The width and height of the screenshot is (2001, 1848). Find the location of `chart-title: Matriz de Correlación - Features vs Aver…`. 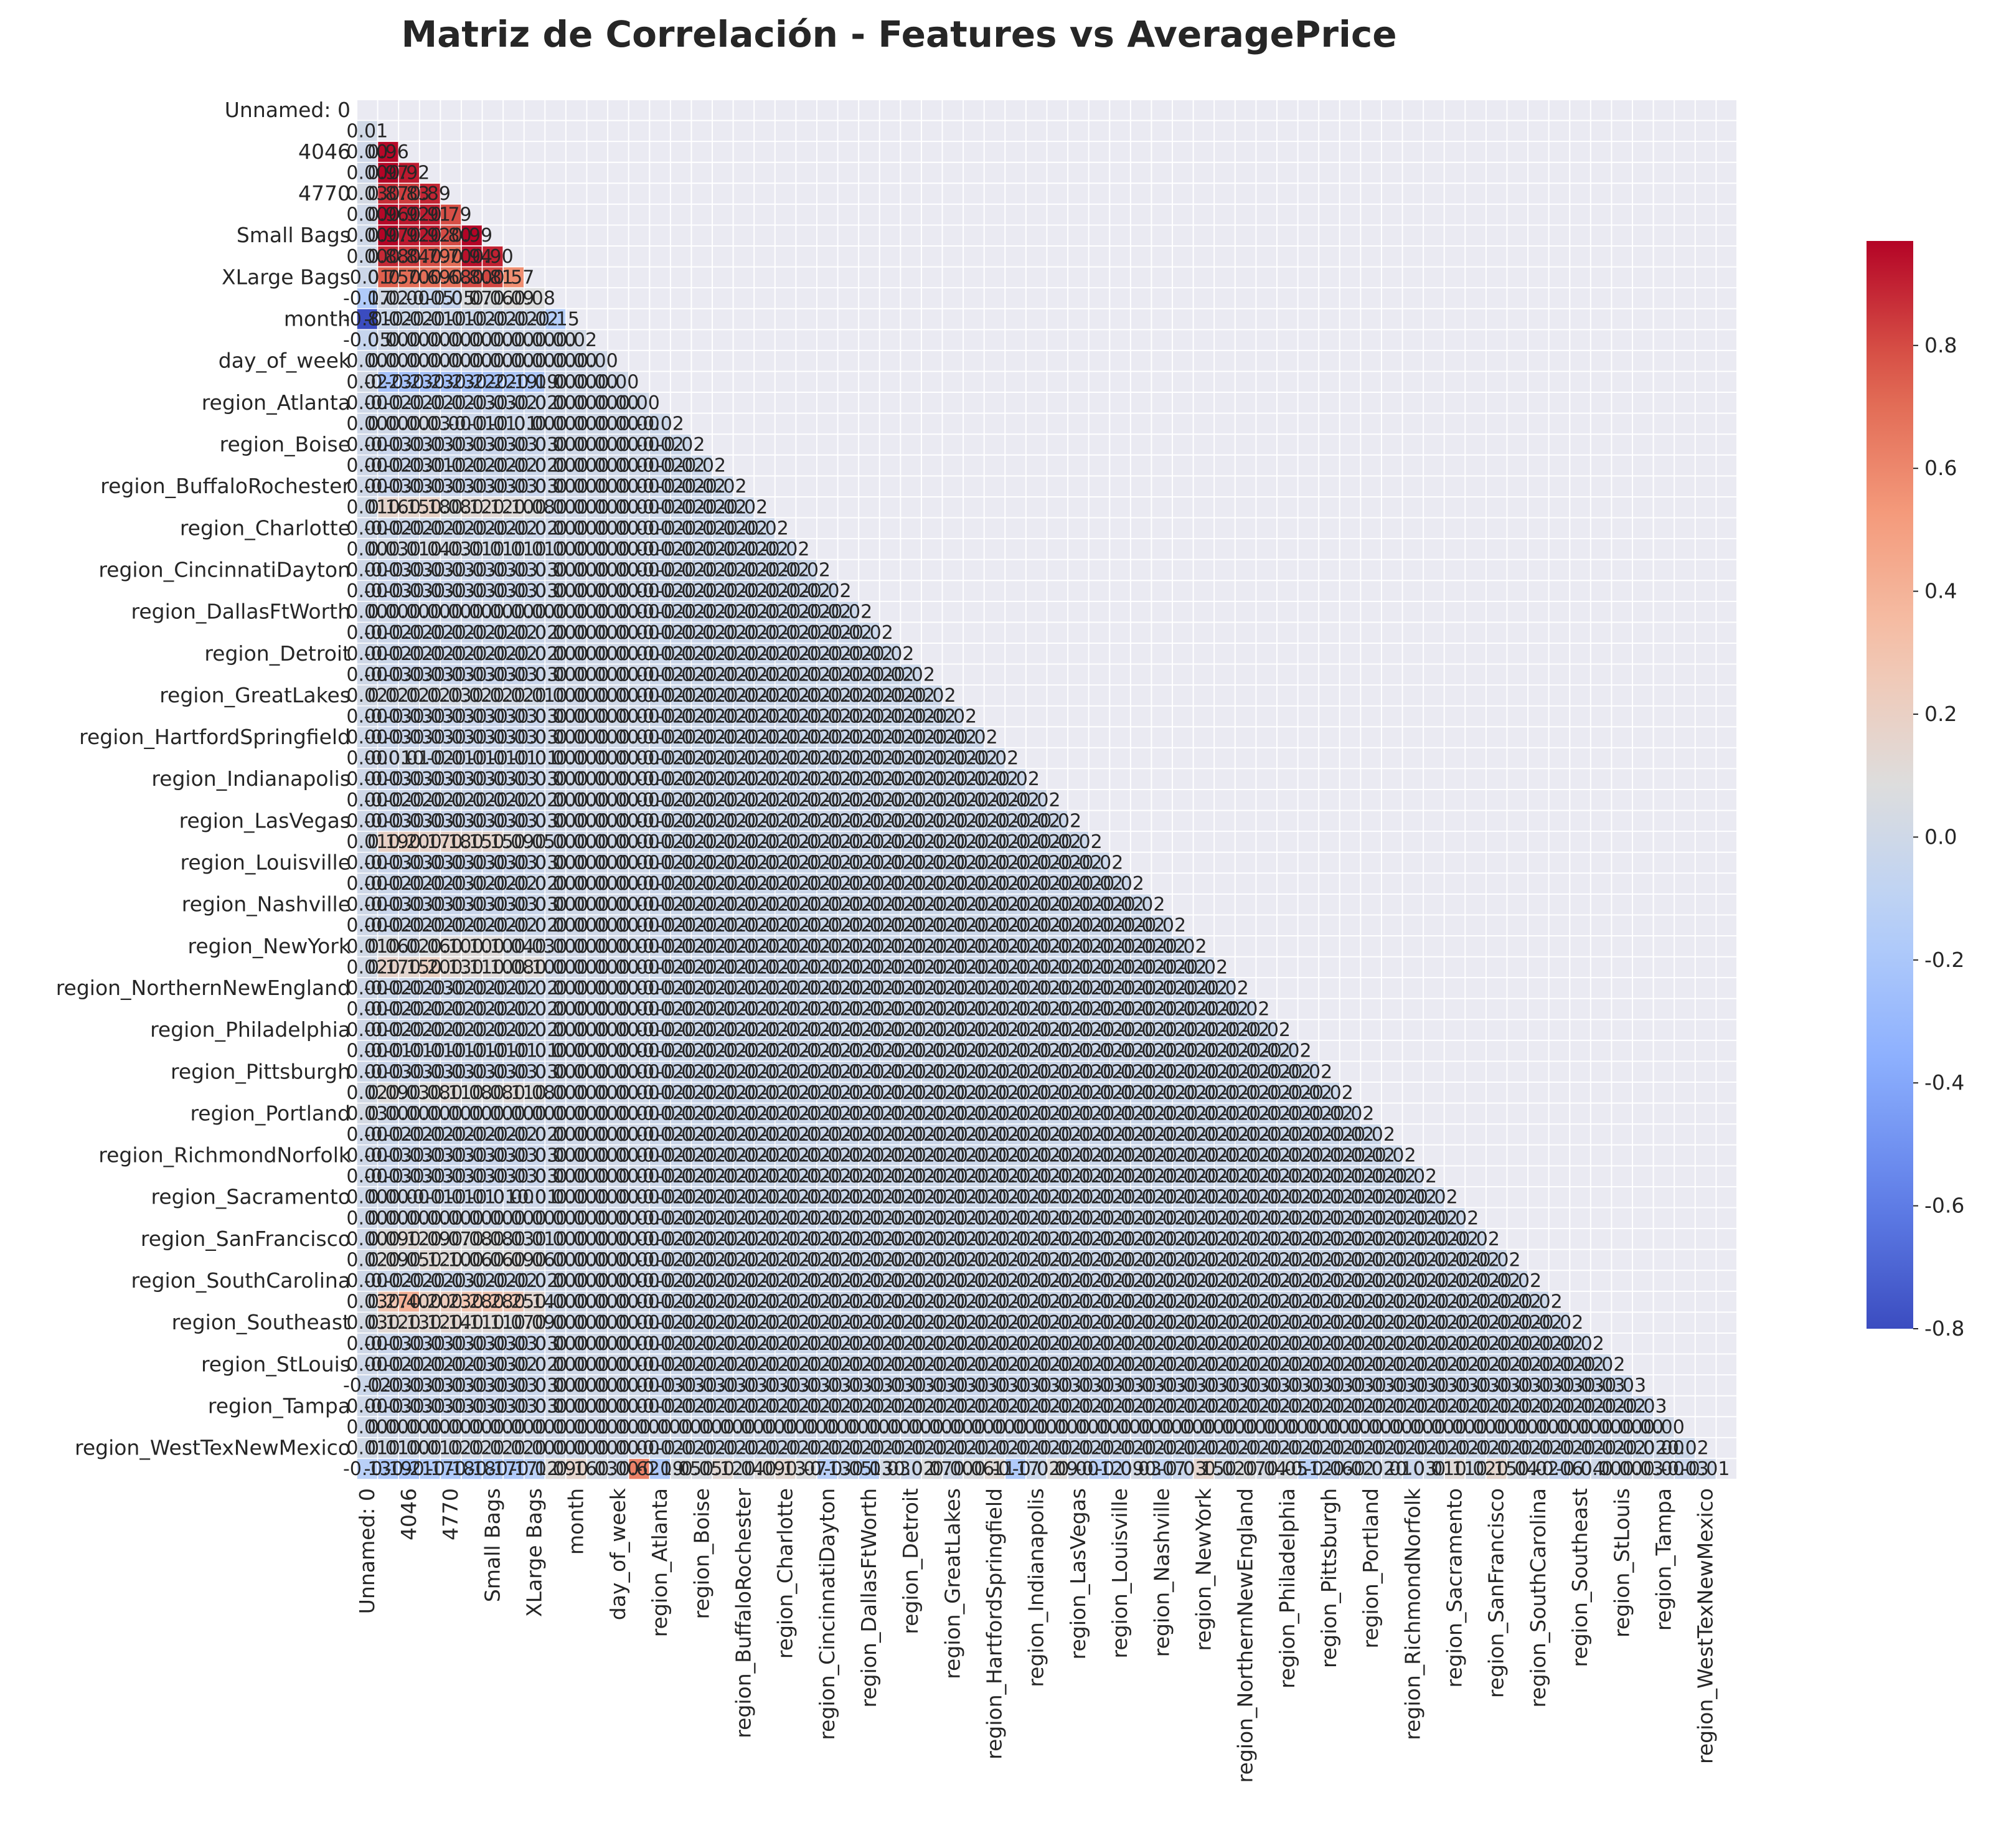

chart-title: Matriz de Correlación - Features vs Aver… is located at coordinates (898, 34).